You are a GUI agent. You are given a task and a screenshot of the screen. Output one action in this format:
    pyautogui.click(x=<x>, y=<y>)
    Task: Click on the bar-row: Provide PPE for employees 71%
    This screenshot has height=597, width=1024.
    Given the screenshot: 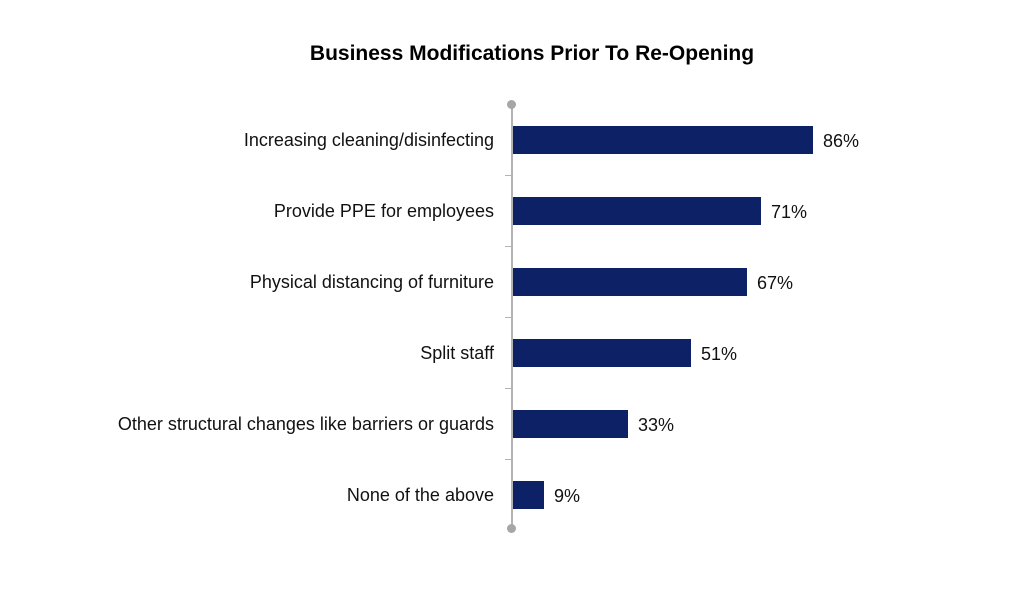 What is the action you would take?
    pyautogui.click(x=512, y=211)
    